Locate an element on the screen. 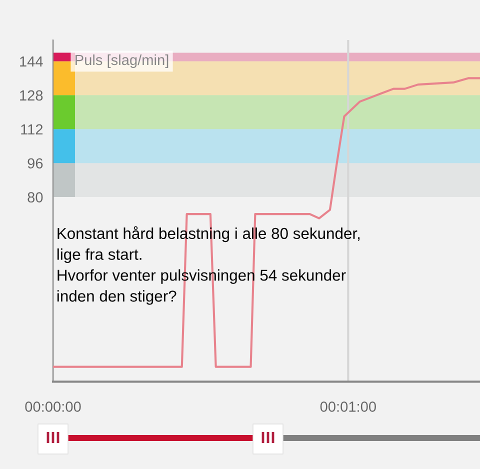  y-tick-label: 128 is located at coordinates (31, 95).